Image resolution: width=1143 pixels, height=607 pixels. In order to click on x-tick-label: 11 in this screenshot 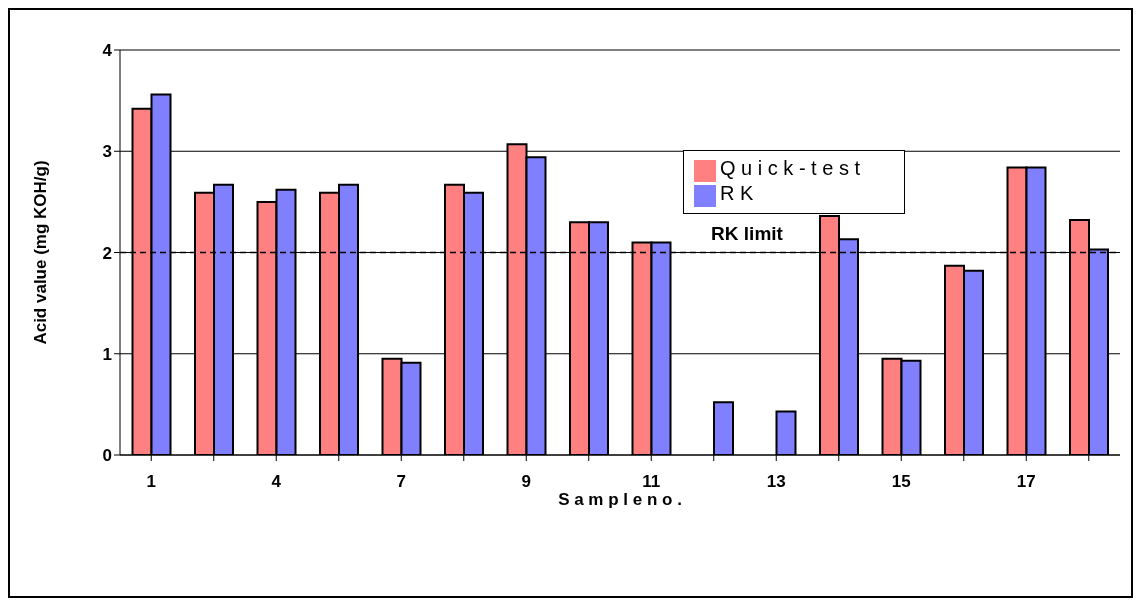, I will do `click(651, 482)`.